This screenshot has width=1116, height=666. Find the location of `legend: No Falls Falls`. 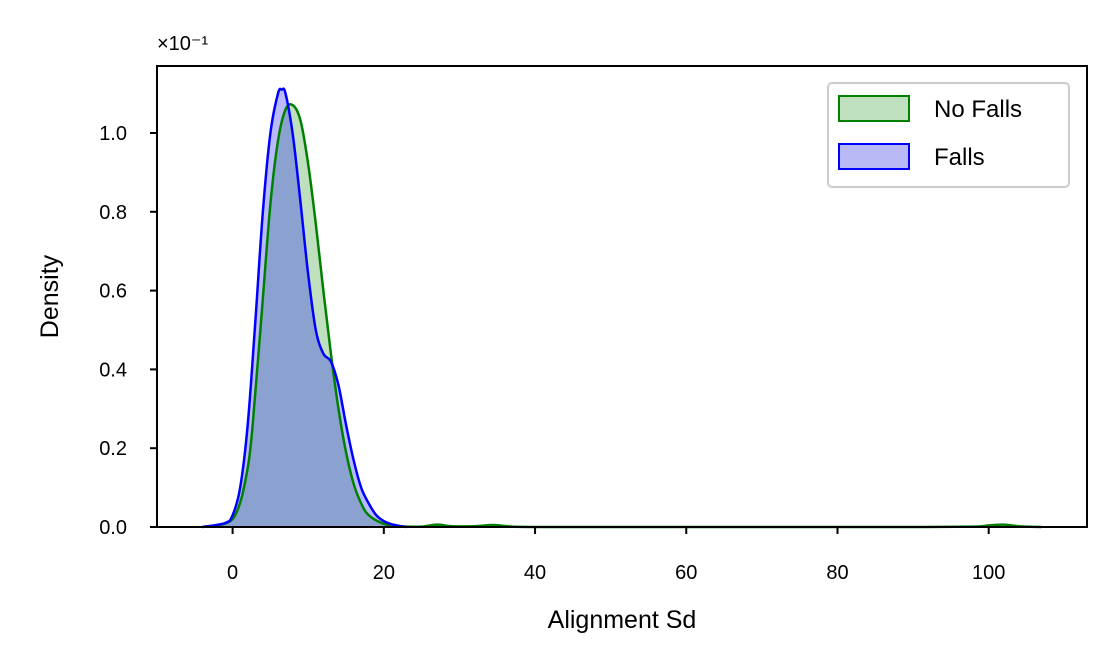

legend: No Falls Falls is located at coordinates (948, 135).